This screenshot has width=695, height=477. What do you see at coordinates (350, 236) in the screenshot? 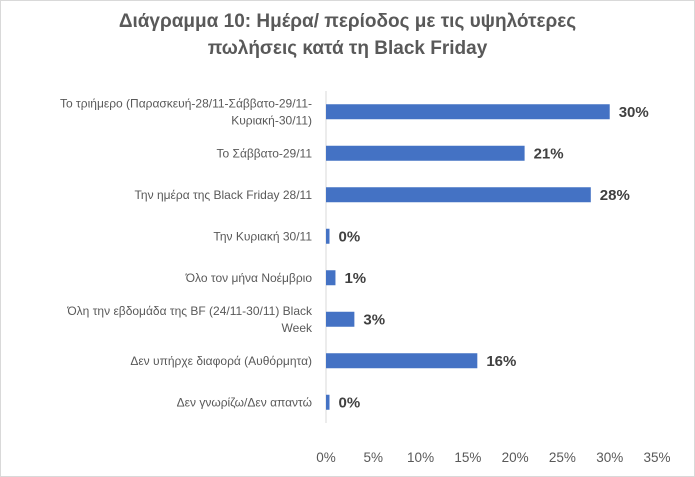
I see `data-label-3: 0%` at bounding box center [350, 236].